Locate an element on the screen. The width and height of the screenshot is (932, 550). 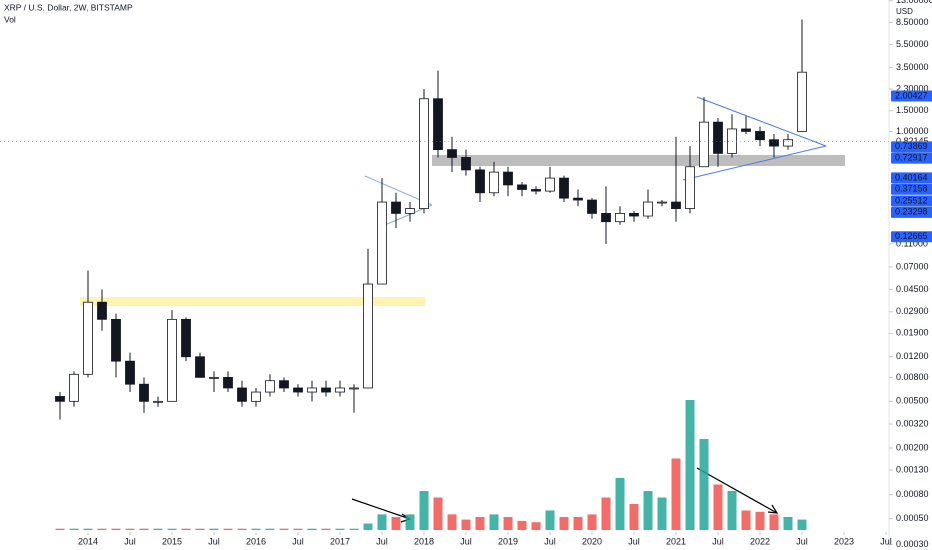
y-tick-label: 0.11000 is located at coordinates (912, 243).